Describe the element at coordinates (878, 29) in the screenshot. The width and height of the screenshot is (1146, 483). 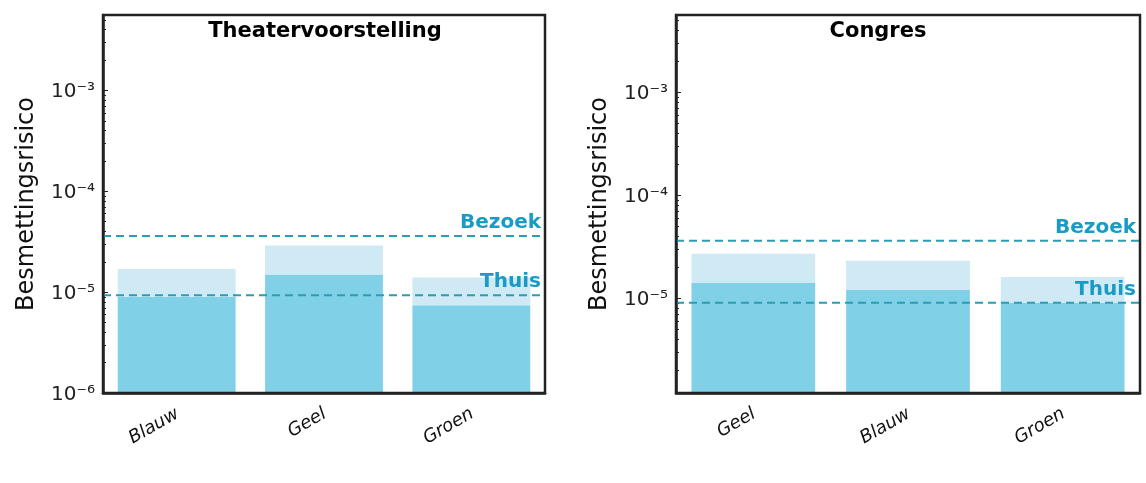
I see `chart-title: Congres` at that location.